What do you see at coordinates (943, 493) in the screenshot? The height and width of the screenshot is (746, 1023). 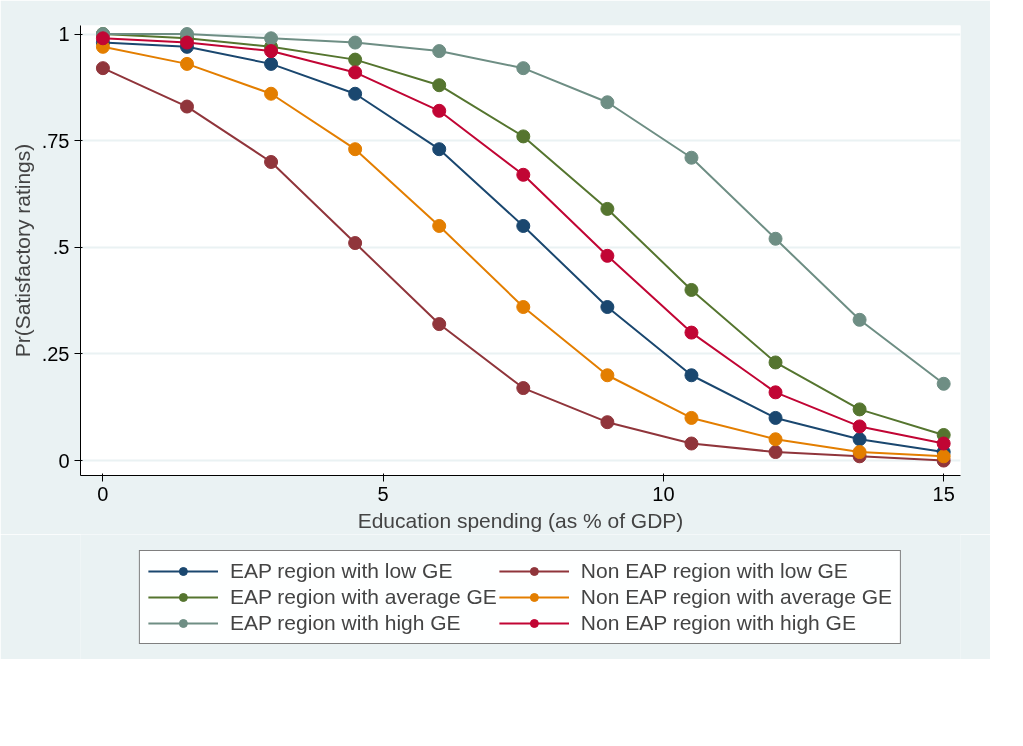 I see `x-tick-label: 15` at bounding box center [943, 493].